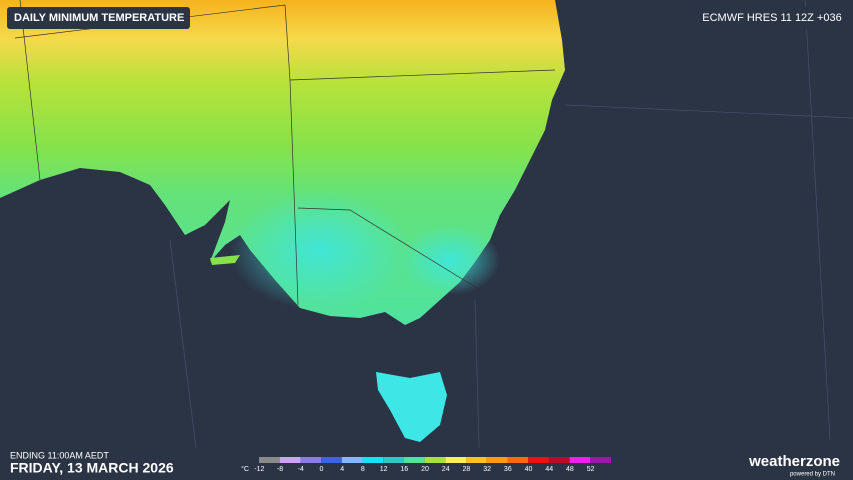  What do you see at coordinates (529, 469) in the screenshot?
I see `legend-tick: 40` at bounding box center [529, 469].